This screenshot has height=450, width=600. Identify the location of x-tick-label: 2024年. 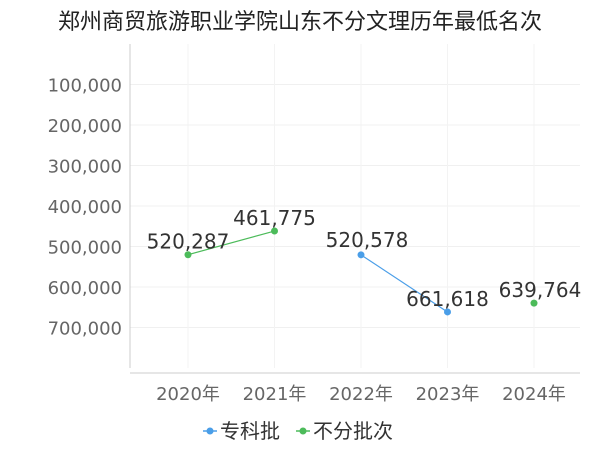
(534, 394).